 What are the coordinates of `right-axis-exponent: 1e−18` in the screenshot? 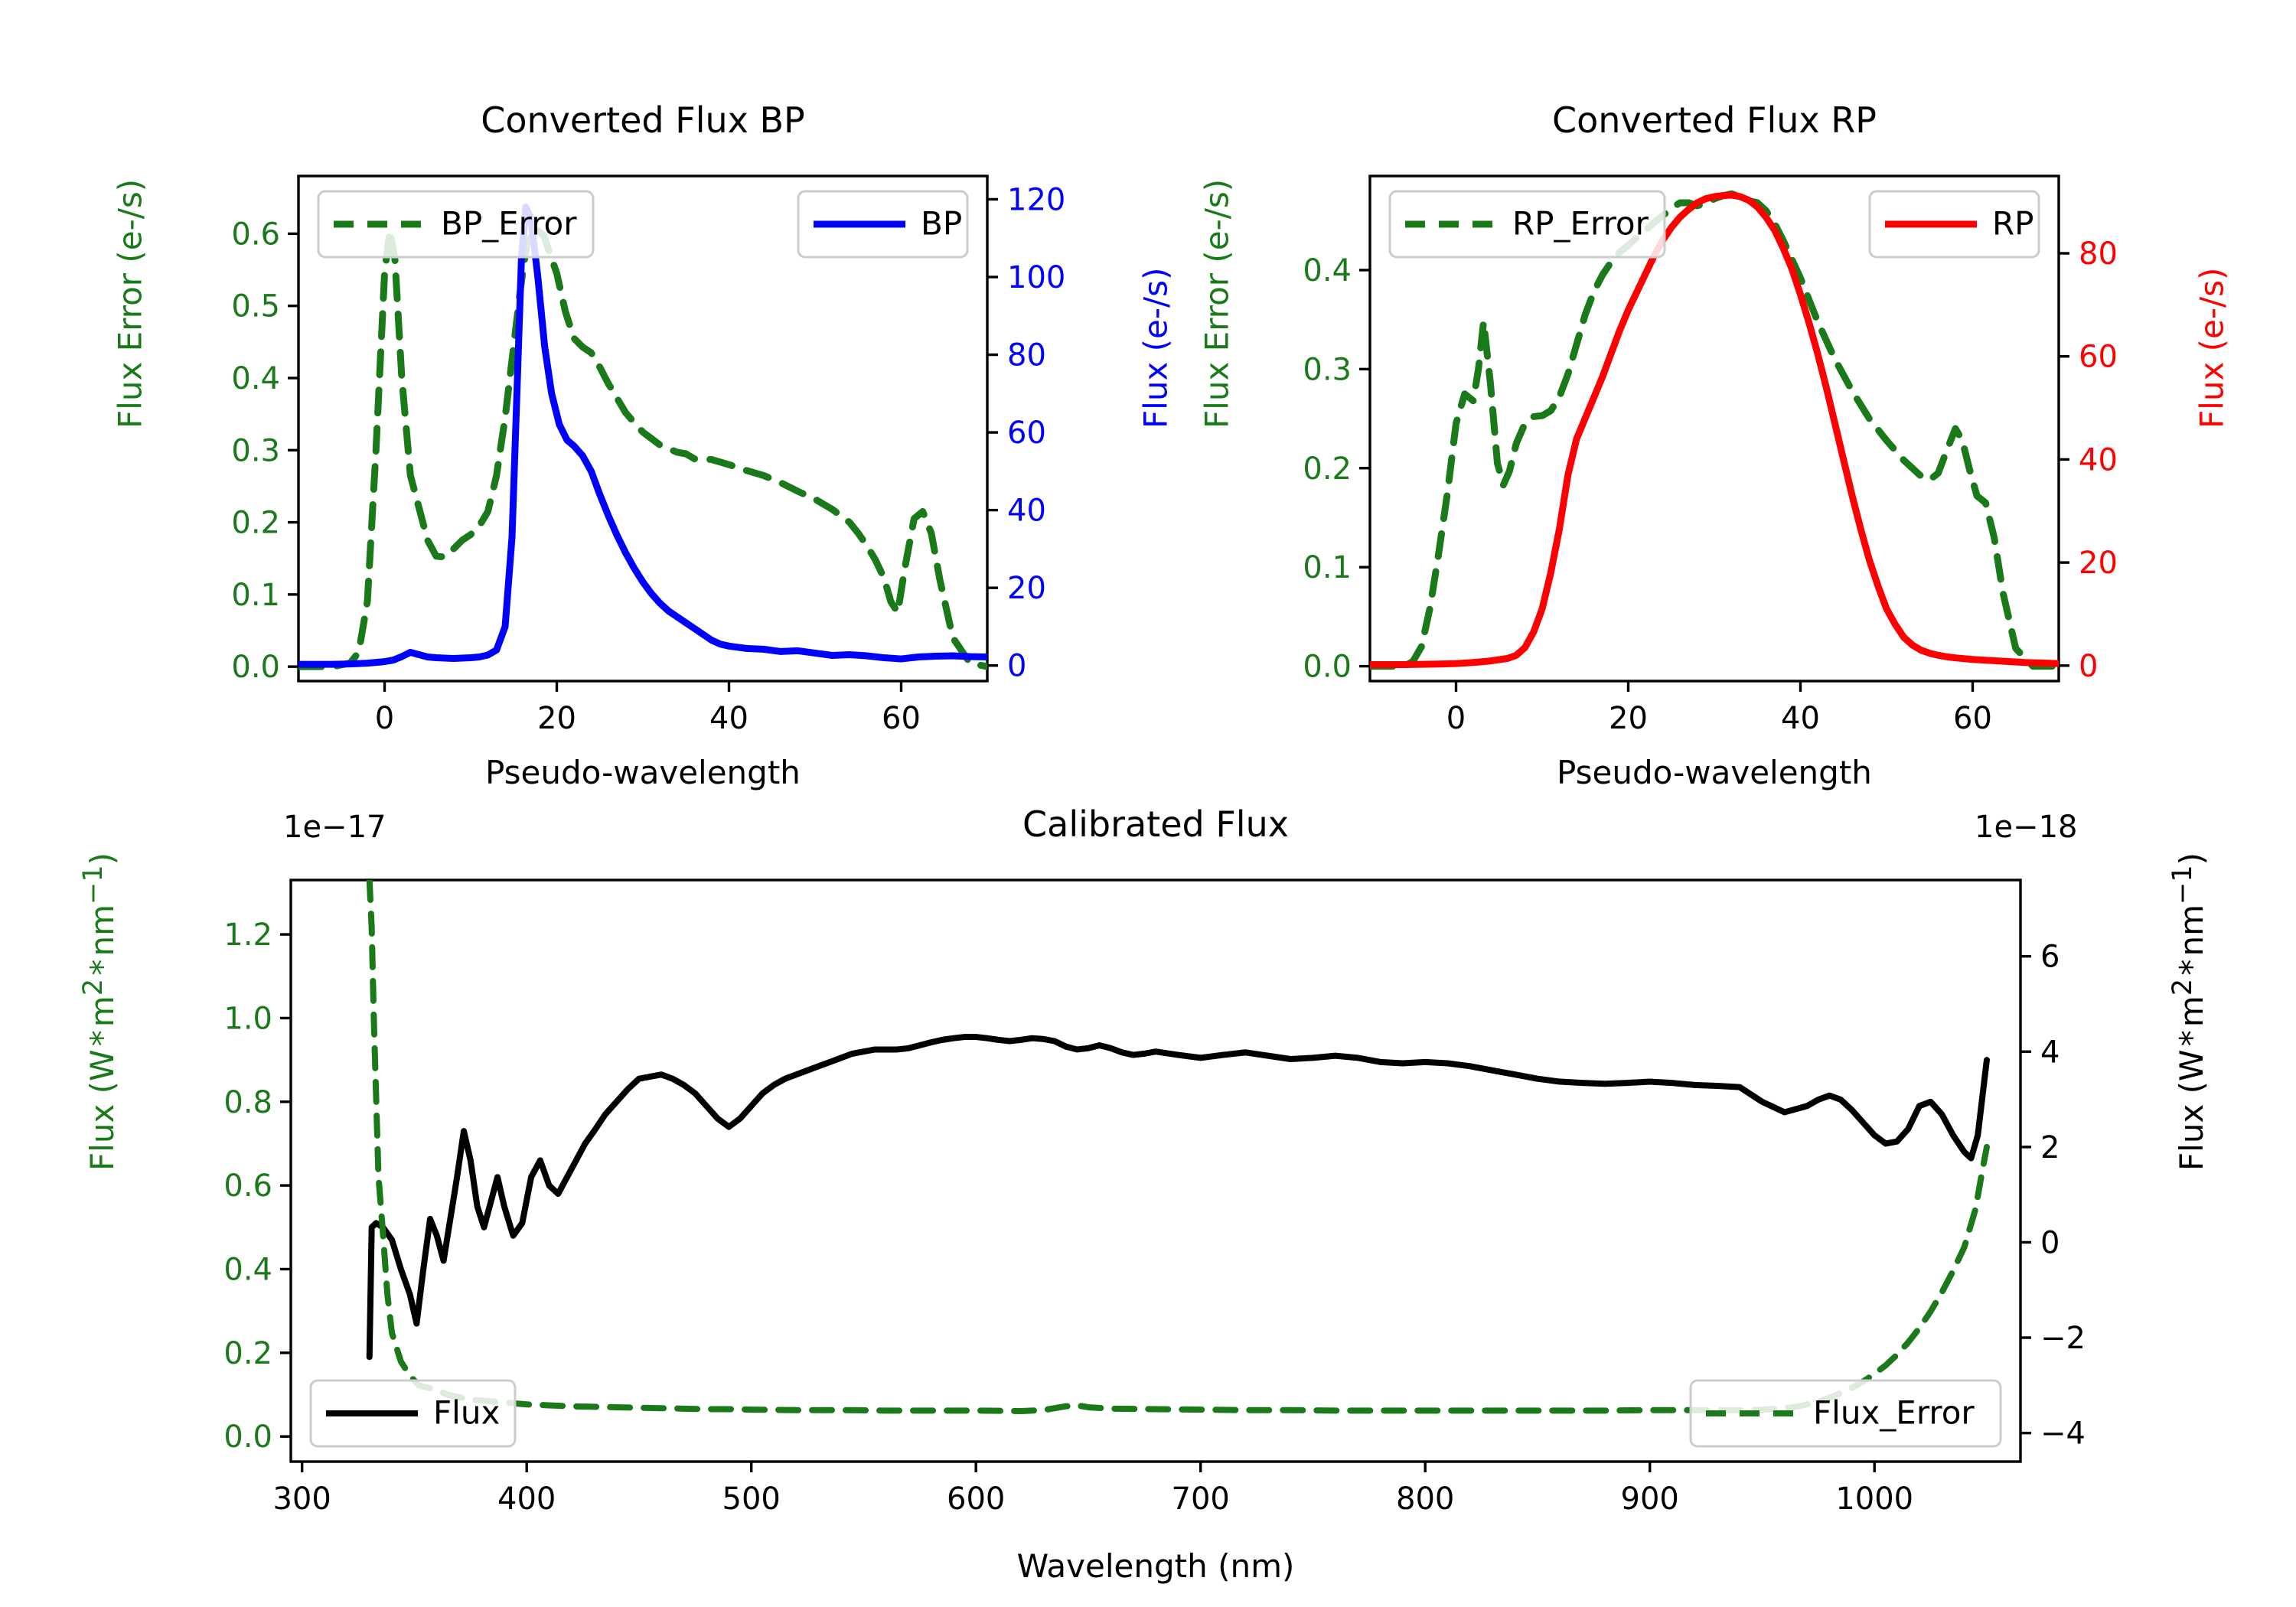 It's located at (2026, 828).